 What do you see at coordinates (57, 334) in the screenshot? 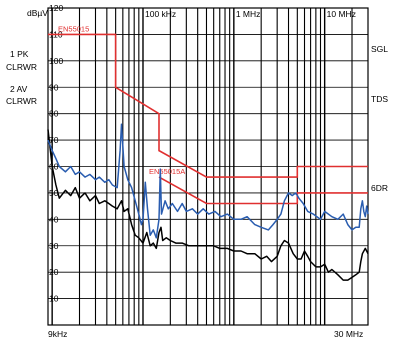
I see `x-start-label: 9kHz` at bounding box center [57, 334].